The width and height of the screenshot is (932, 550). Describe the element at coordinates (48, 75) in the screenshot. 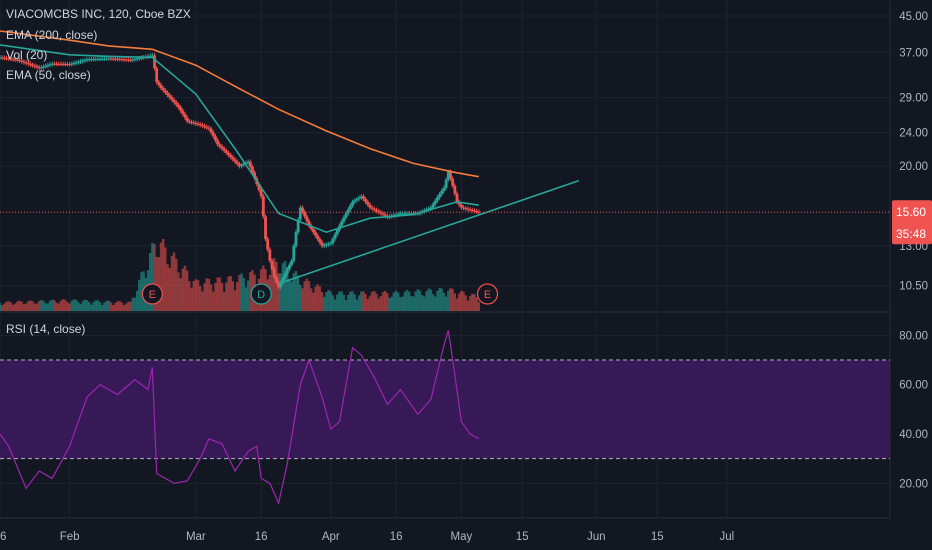

I see `ema50-legend: EMA (50, close)` at that location.